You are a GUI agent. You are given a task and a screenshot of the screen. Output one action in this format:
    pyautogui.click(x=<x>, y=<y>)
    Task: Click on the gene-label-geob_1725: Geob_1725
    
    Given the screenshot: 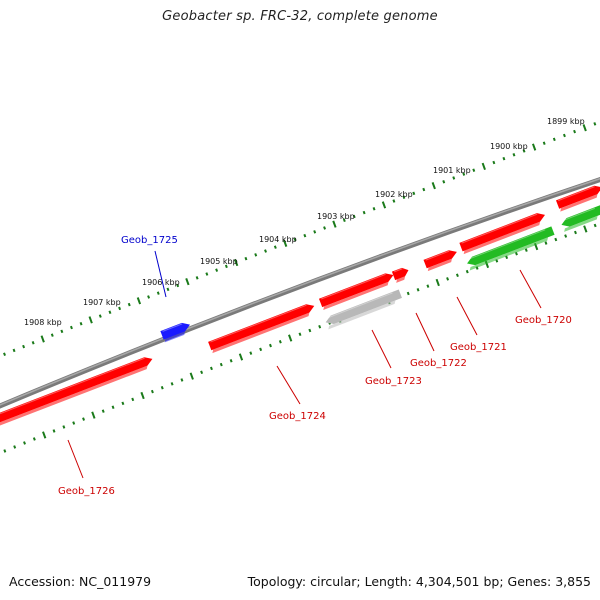 What is the action you would take?
    pyautogui.click(x=149, y=240)
    